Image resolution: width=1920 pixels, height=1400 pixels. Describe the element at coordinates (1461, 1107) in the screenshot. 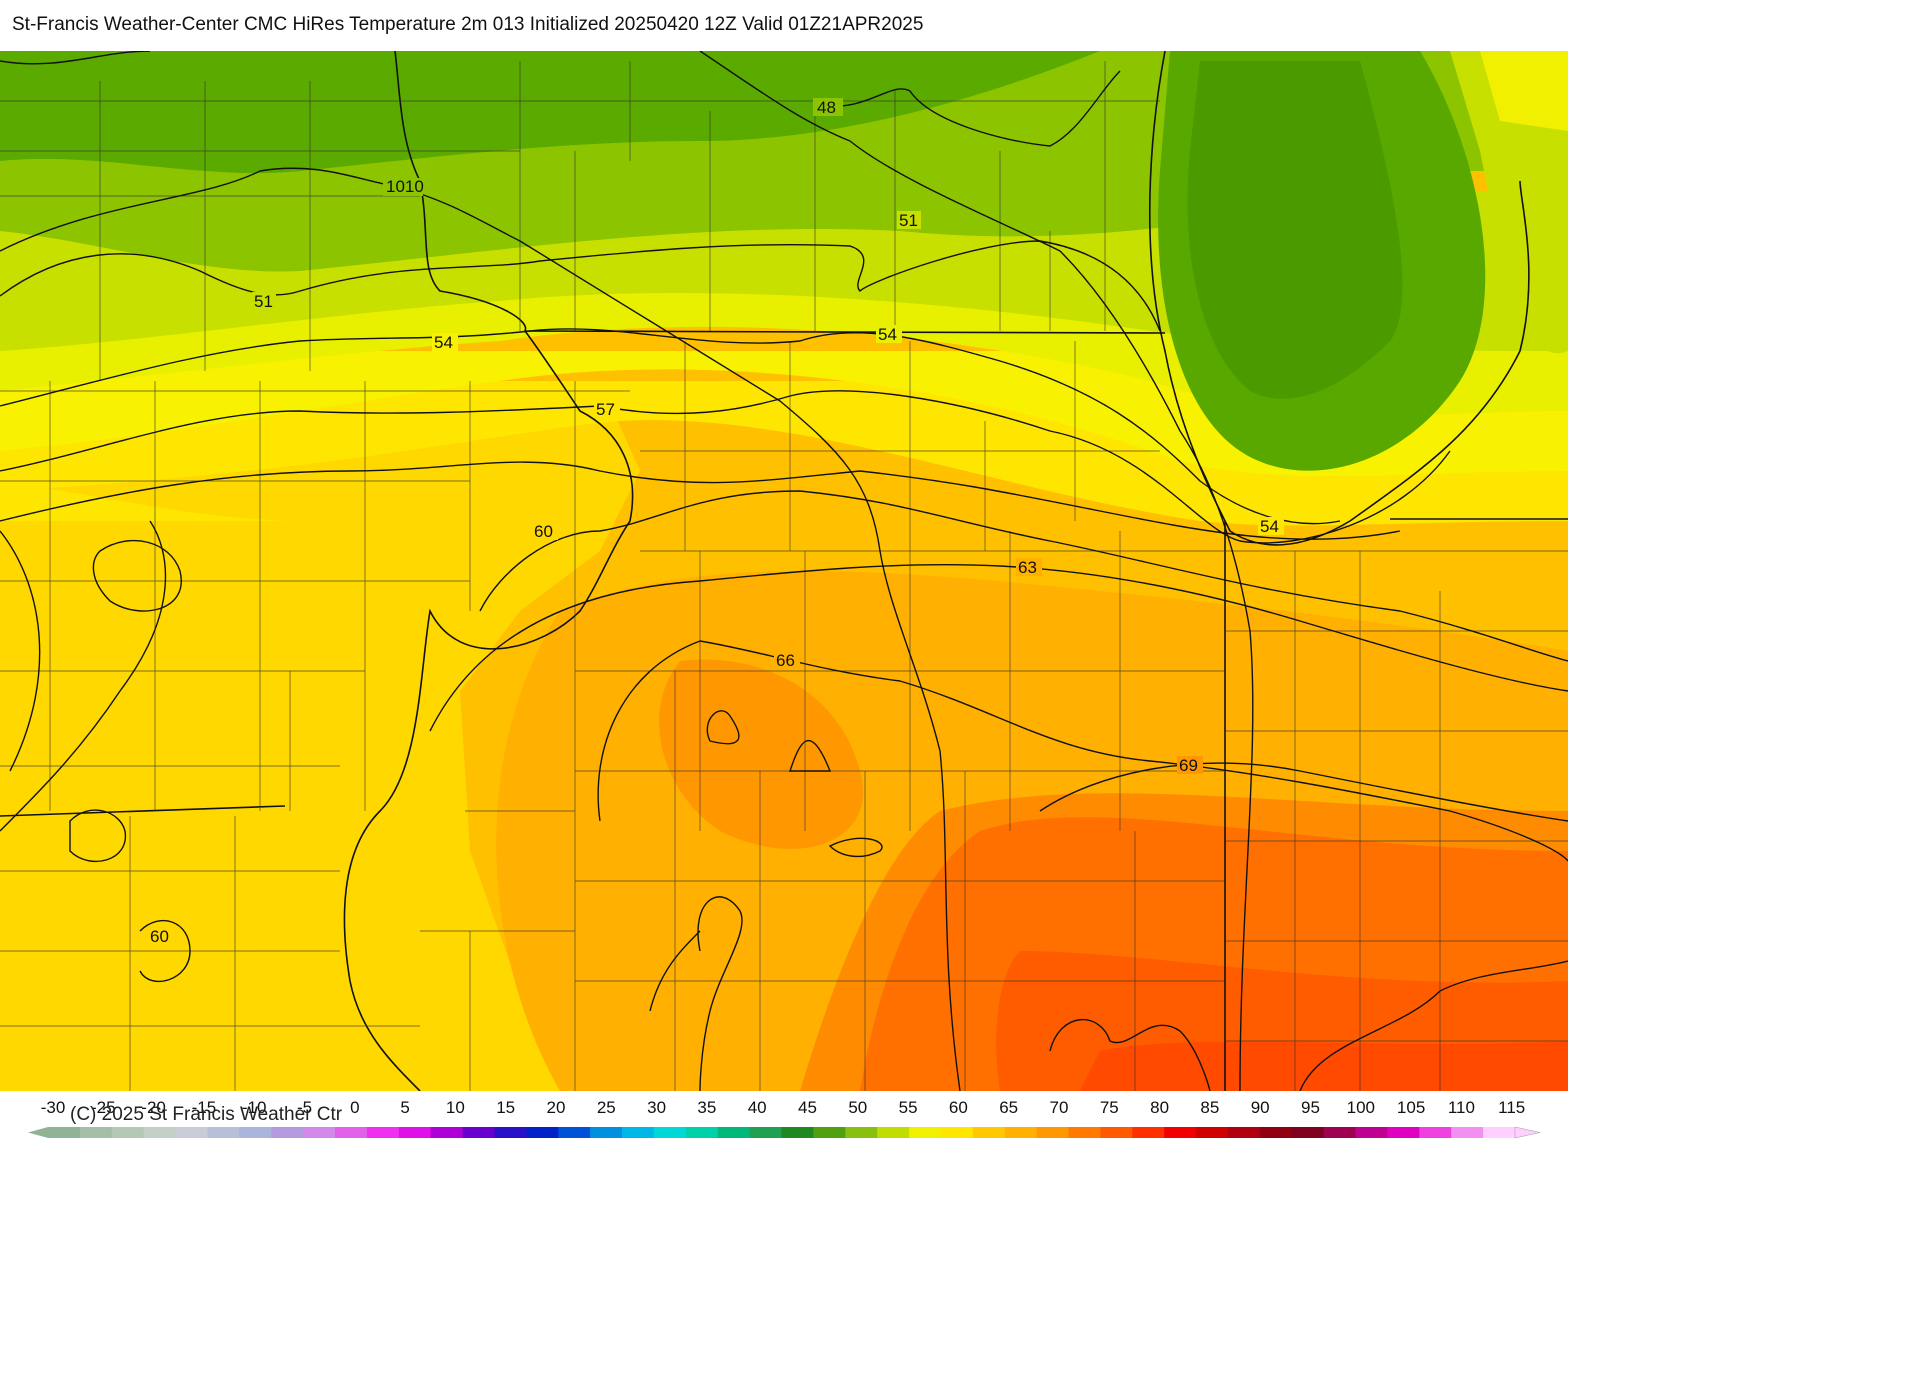

I see `colorbar-tick-label: 110` at that location.